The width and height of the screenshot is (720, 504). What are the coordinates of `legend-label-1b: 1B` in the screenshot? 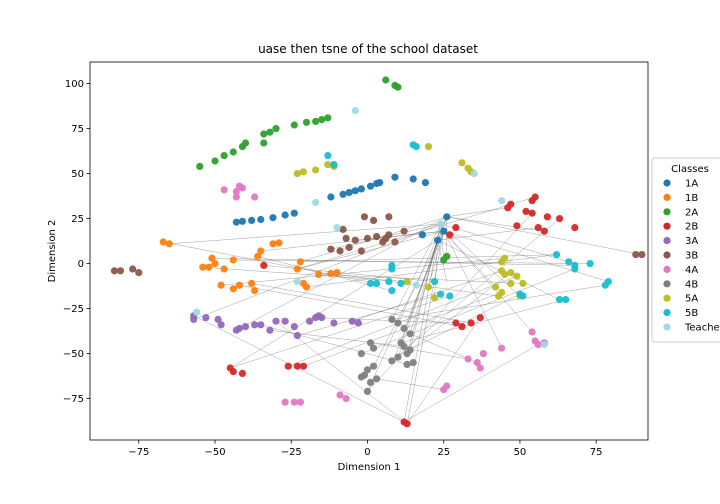 It's located at (691, 198).